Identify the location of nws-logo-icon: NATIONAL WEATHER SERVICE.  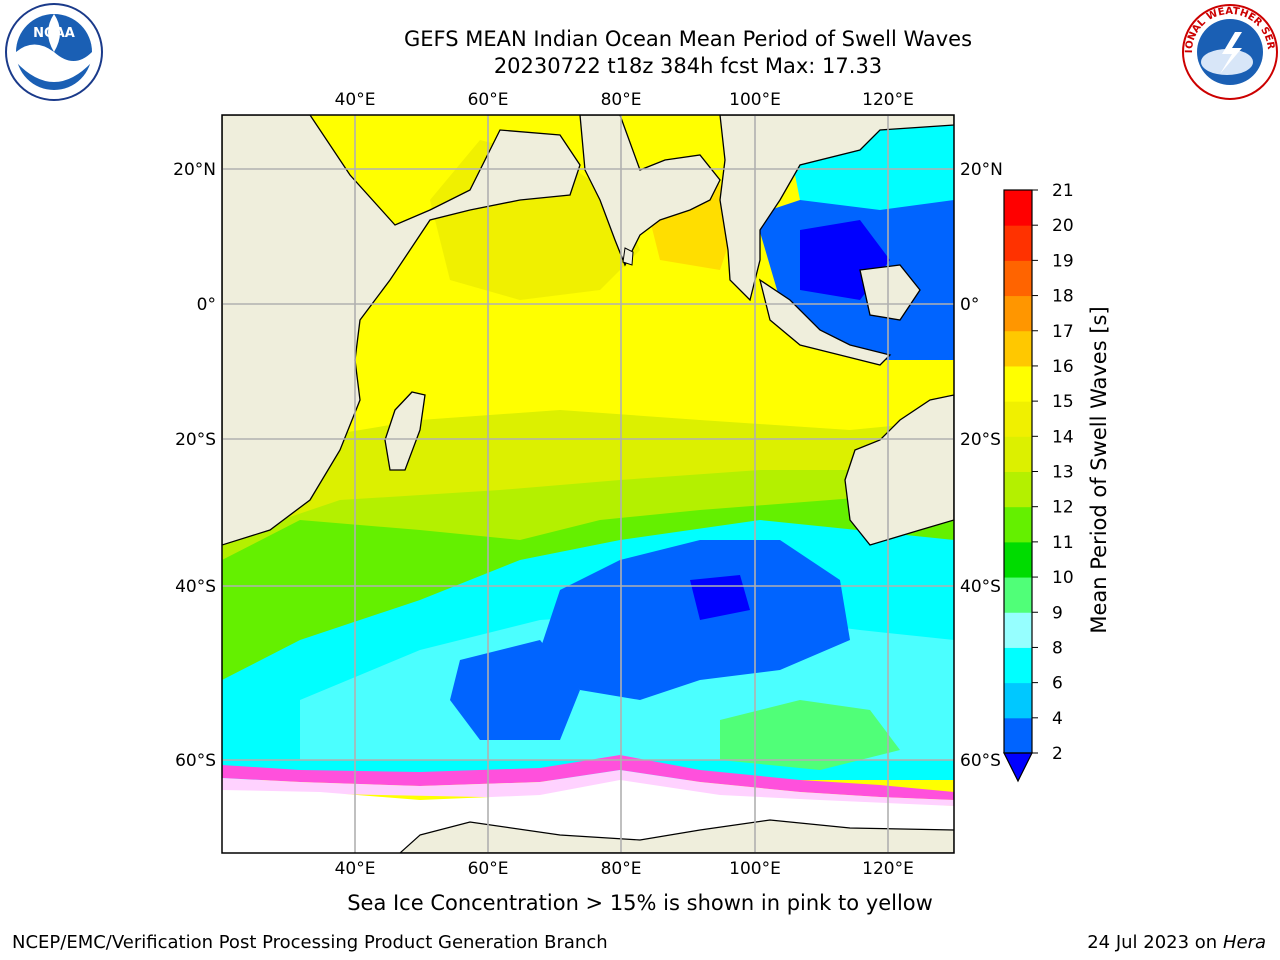
(1229, 51).